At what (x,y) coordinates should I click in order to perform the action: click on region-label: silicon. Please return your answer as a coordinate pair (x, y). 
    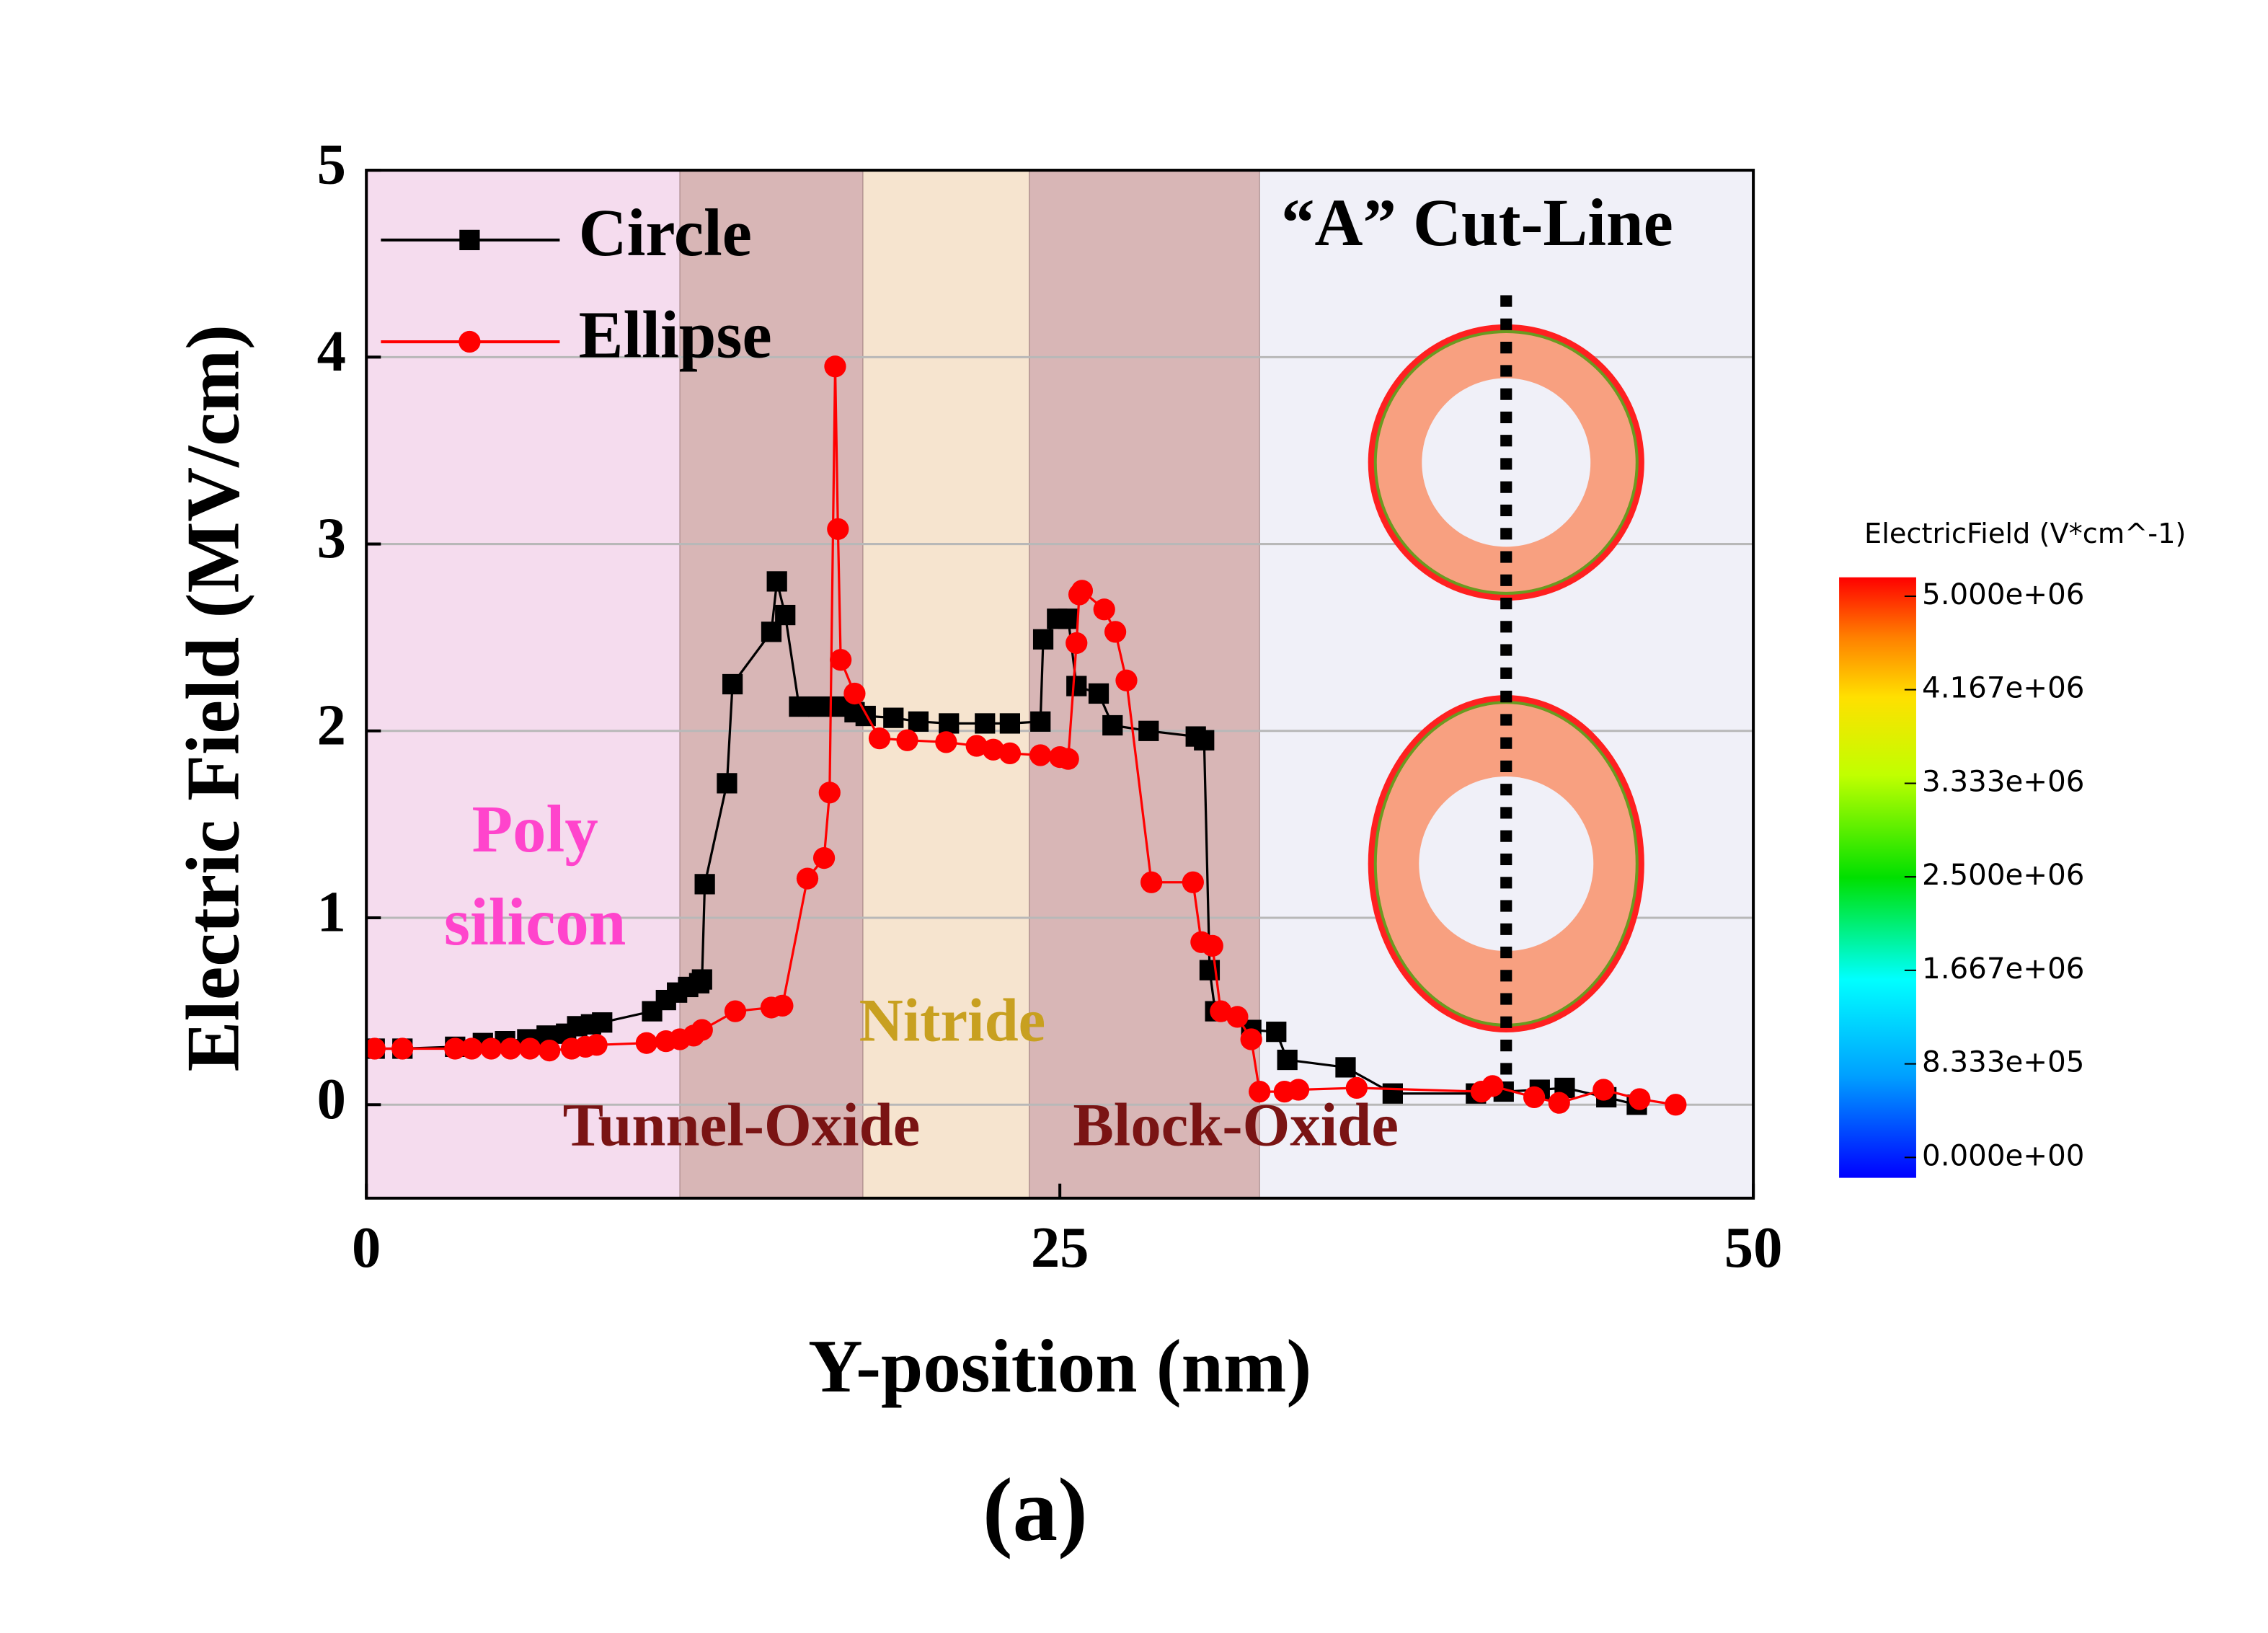
    Looking at the image, I should click on (535, 922).